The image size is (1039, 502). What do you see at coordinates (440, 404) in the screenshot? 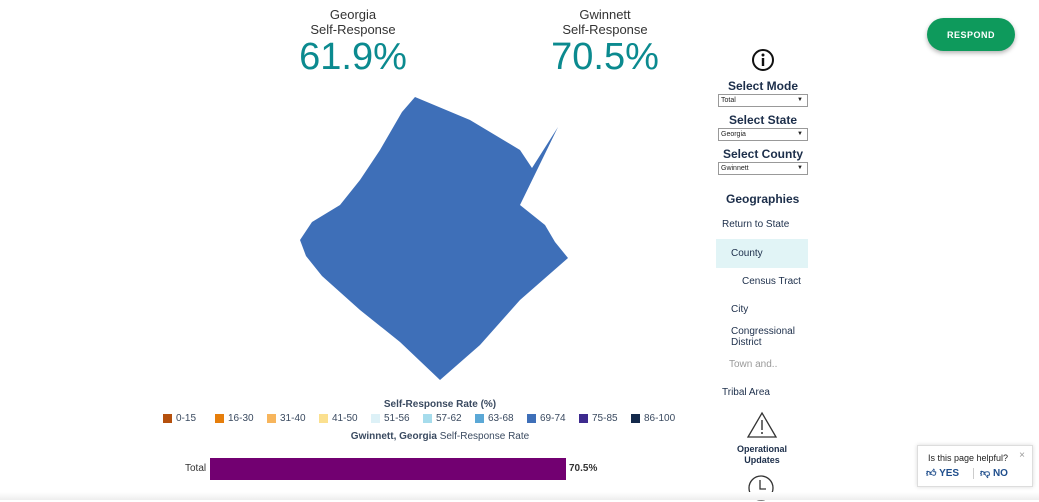
I see `legend-title: Self-Response Rate (%)` at bounding box center [440, 404].